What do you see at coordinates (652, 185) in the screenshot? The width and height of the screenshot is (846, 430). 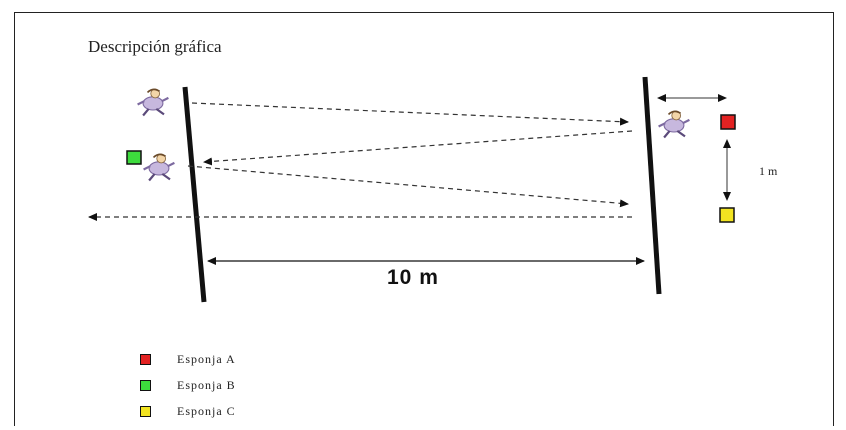 I see `right-boundary-line` at bounding box center [652, 185].